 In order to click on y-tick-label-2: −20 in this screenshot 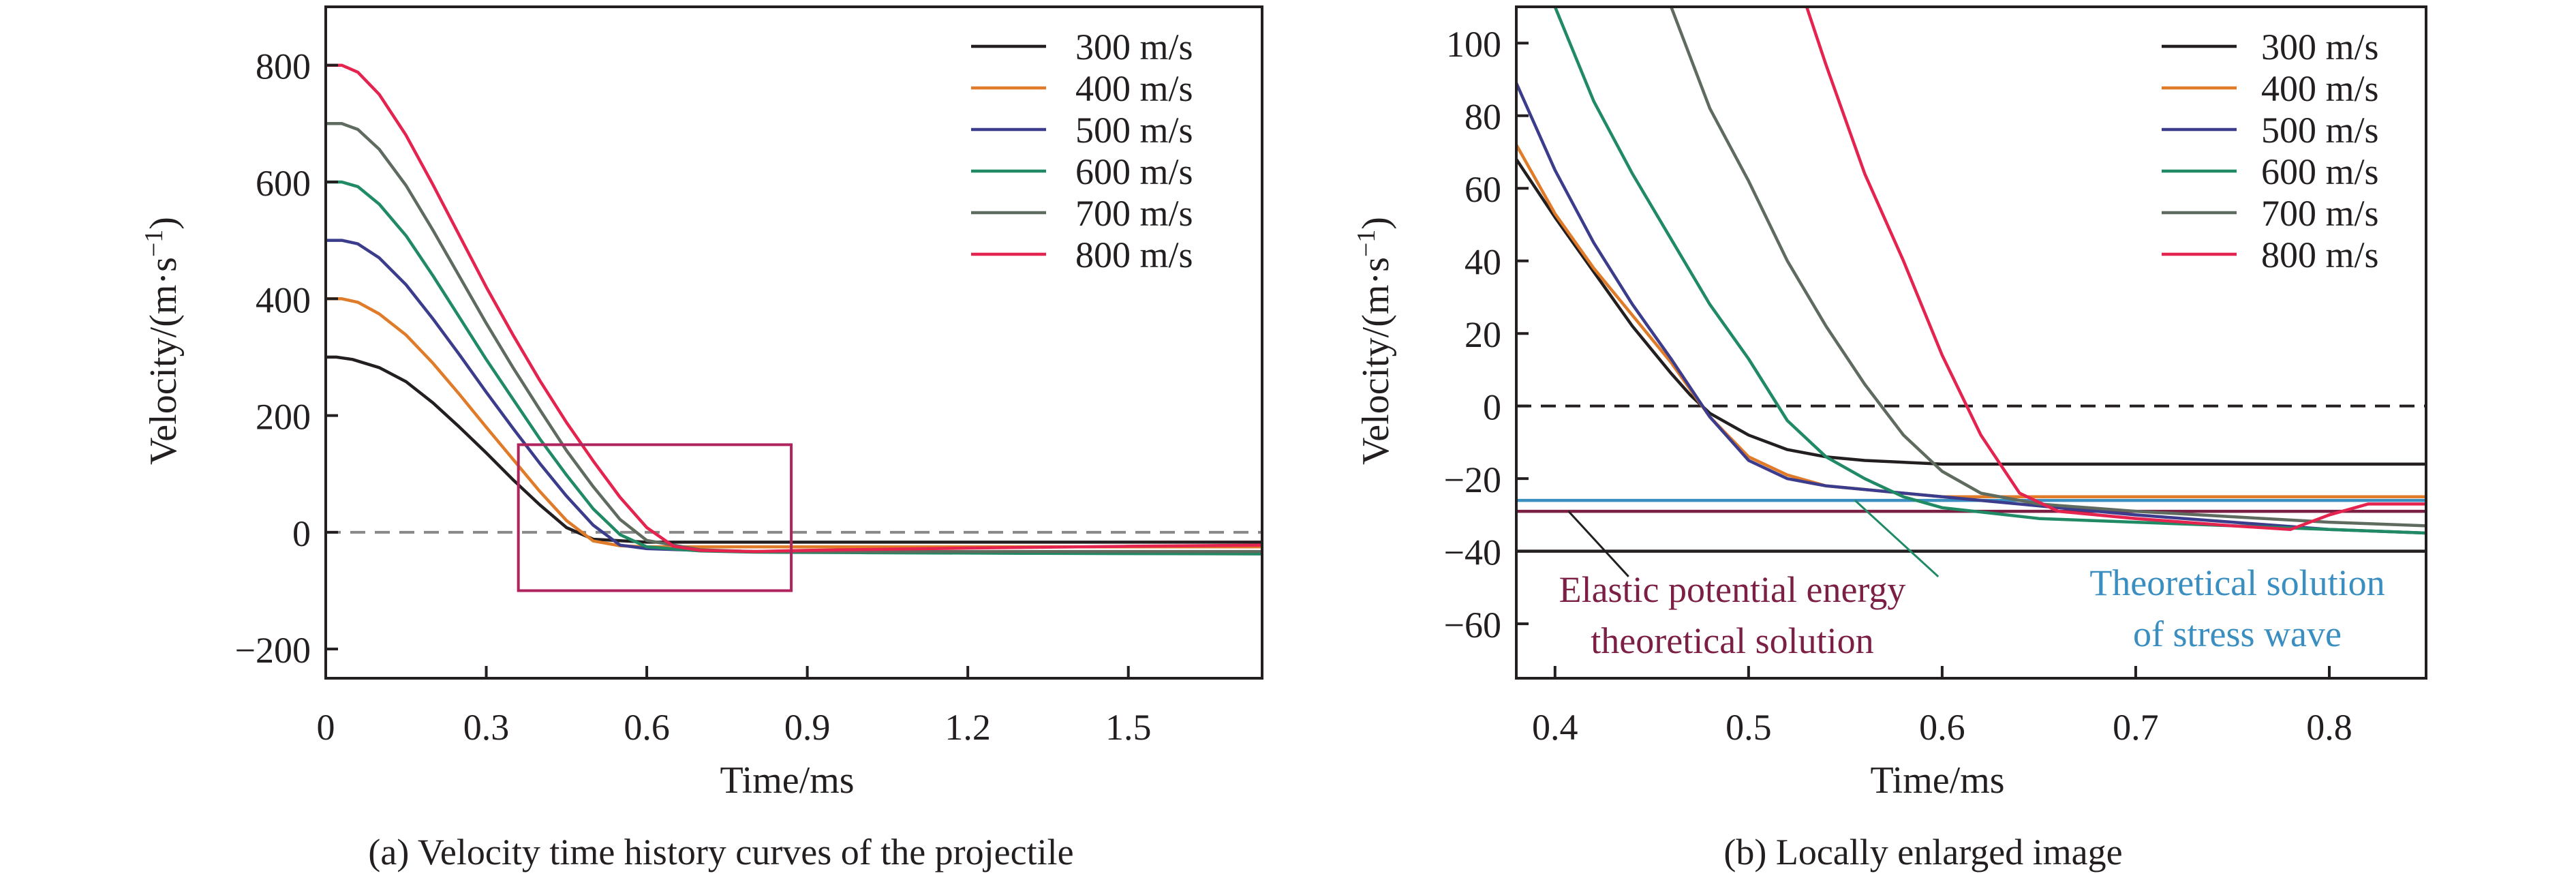, I will do `click(1472, 480)`.